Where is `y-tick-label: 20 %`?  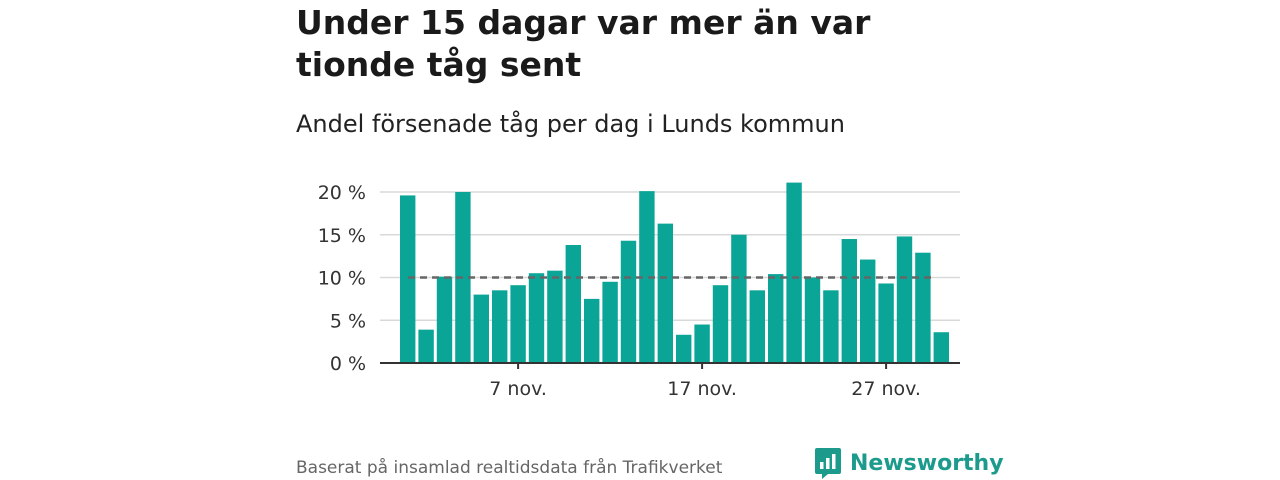 y-tick-label: 20 % is located at coordinates (342, 193).